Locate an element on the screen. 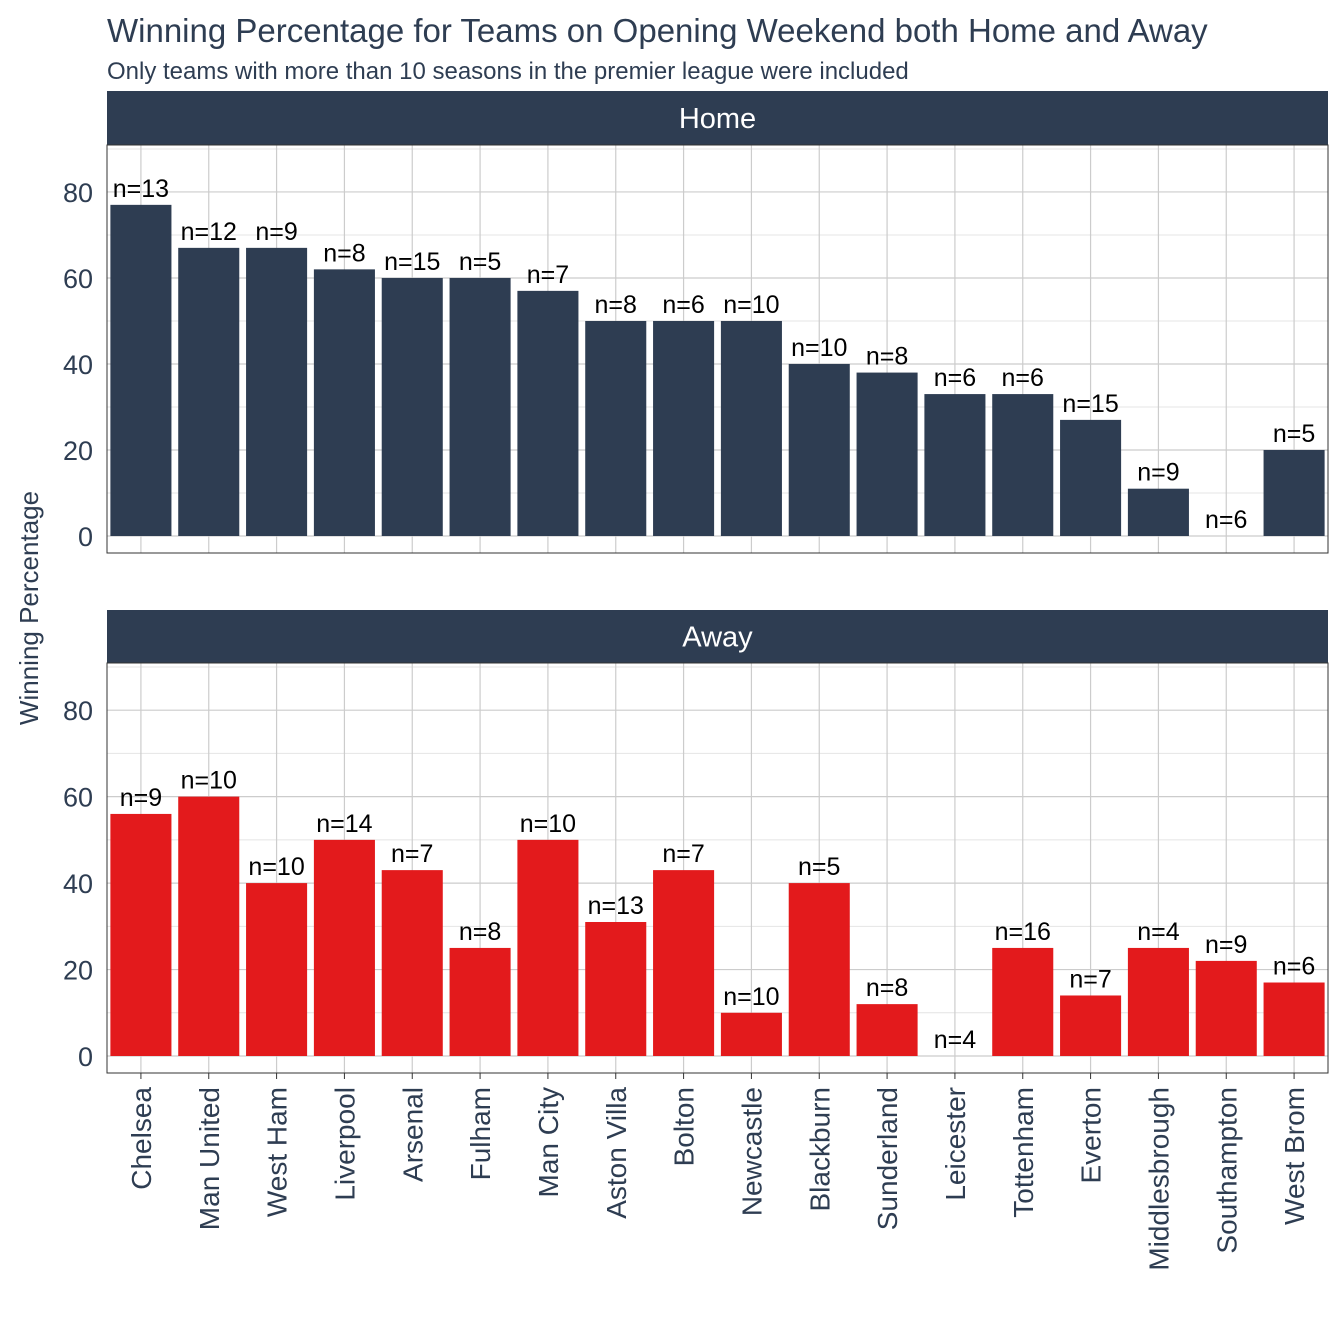 The height and width of the screenshot is (1344, 1344). bar-away-middlesbrough is located at coordinates (1158, 1001).